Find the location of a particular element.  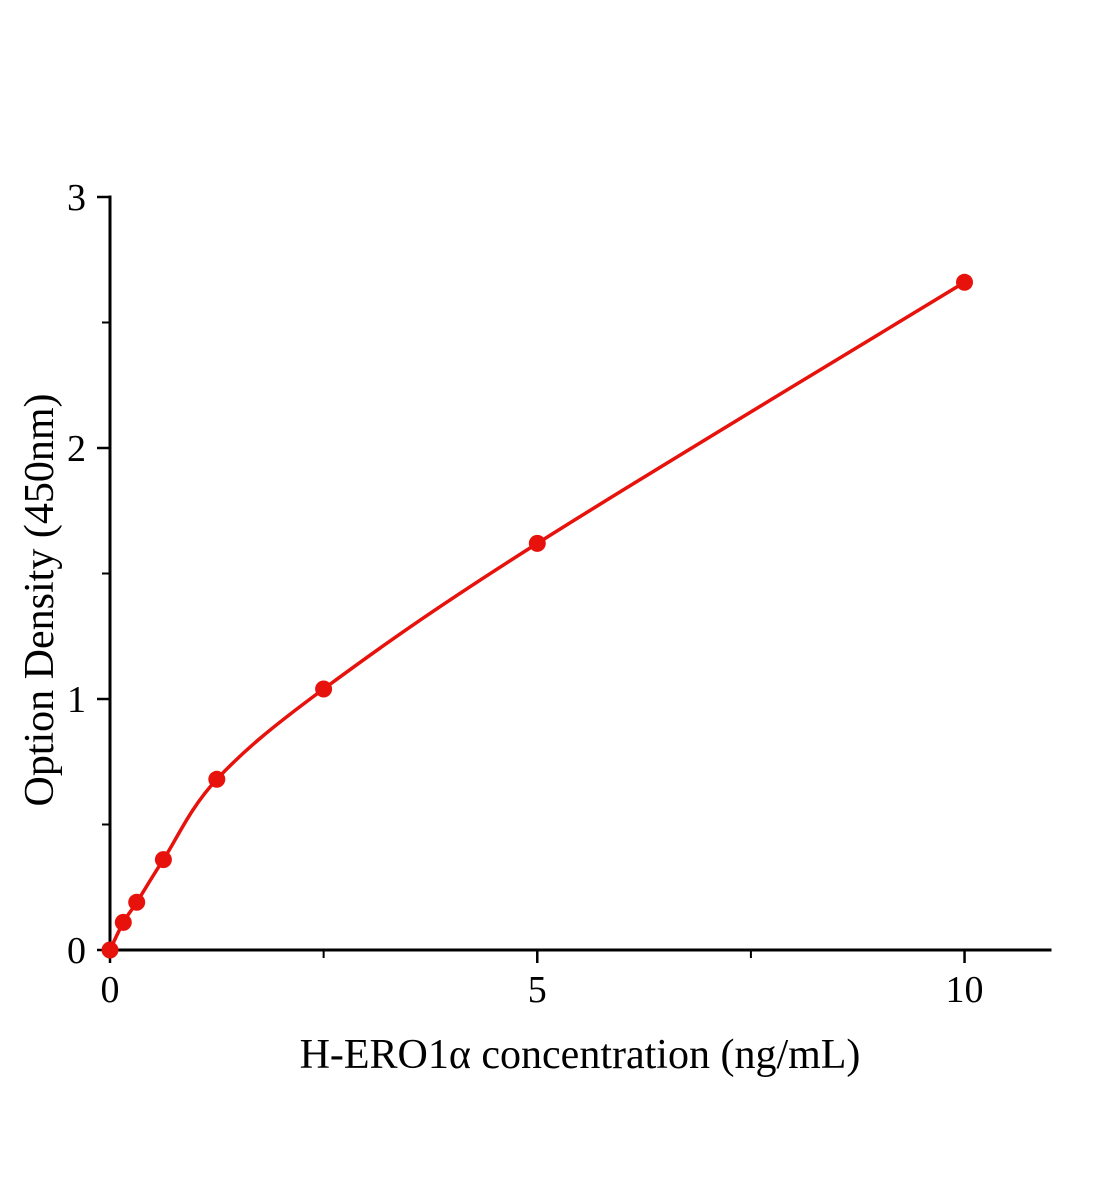

y-axis-title: Option Density (450nm) is located at coordinates (40, 600).